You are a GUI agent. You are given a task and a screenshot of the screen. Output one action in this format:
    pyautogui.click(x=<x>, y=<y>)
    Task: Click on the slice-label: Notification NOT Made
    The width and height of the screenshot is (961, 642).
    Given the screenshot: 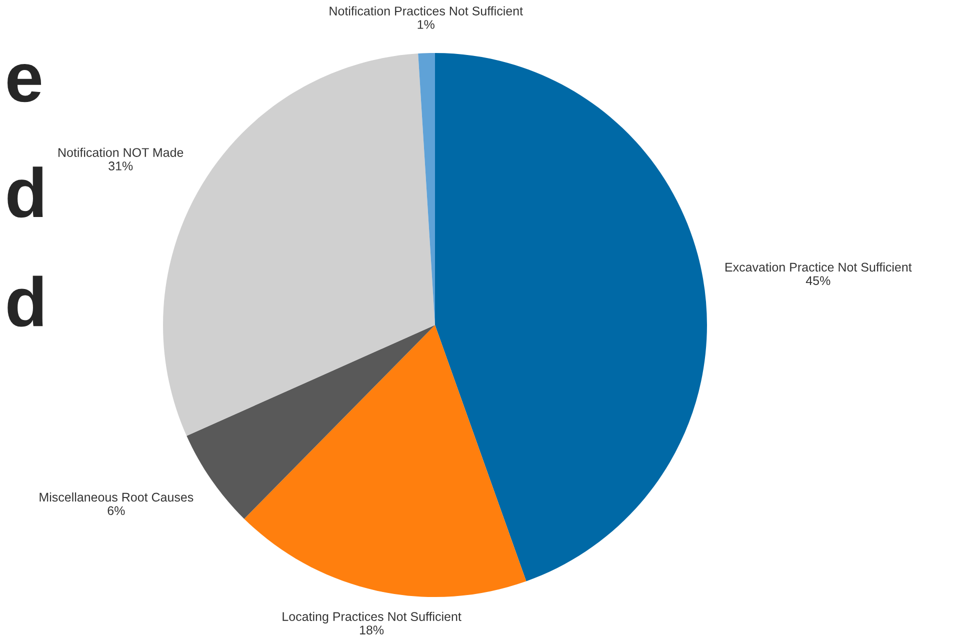 What is the action you would take?
    pyautogui.click(x=121, y=152)
    